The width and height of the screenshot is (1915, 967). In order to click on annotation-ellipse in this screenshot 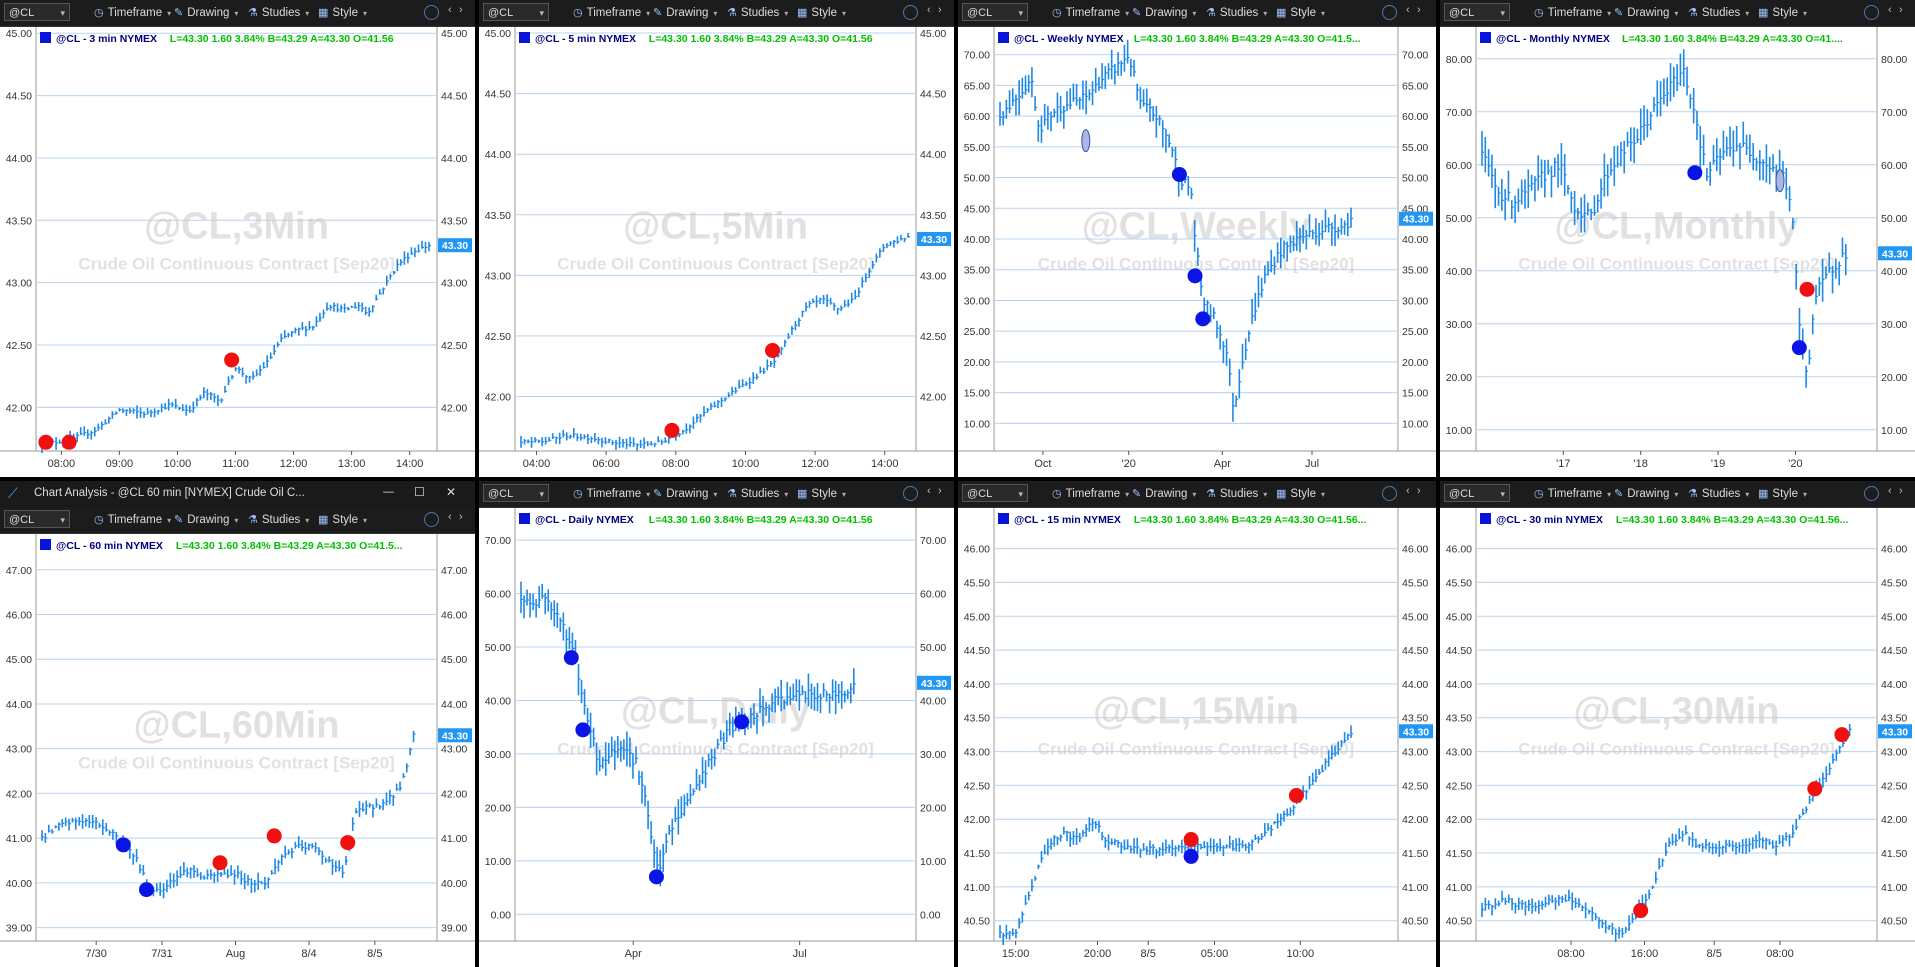, I will do `click(1780, 181)`.